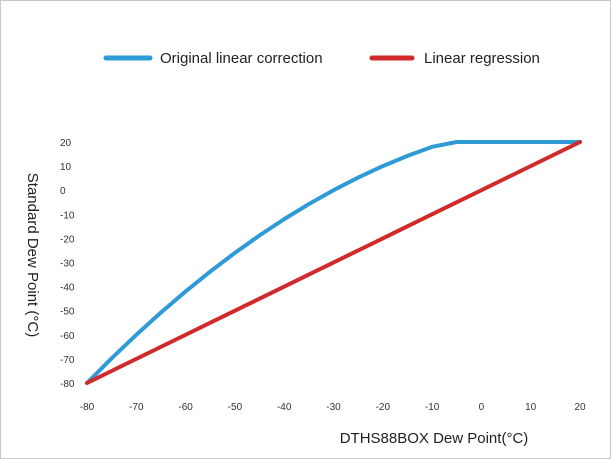 The image size is (612, 460). Describe the element at coordinates (66, 143) in the screenshot. I see `y-tick-label: 20` at that location.